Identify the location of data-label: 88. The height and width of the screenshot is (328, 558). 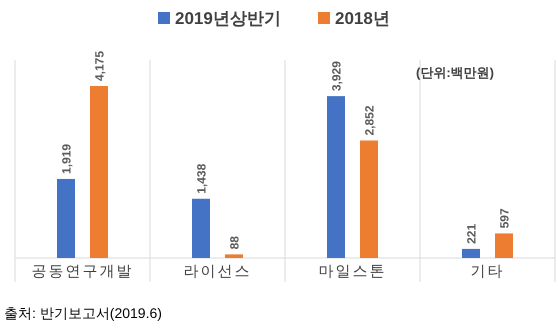
(235, 243).